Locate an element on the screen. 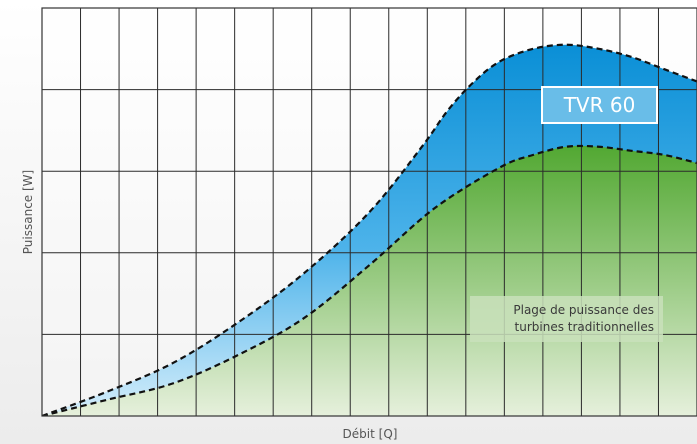 Image resolution: width=697 pixels, height=444 pixels. tvr60-label: TVR 60 is located at coordinates (599, 105).